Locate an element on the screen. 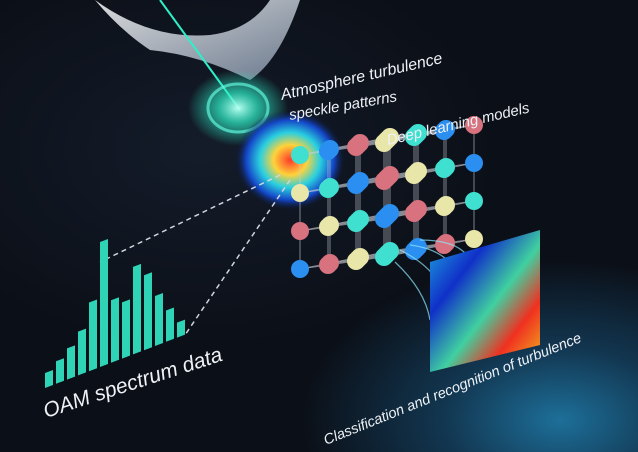  label-deep-learning-models: Deep learning models is located at coordinates (458, 124).